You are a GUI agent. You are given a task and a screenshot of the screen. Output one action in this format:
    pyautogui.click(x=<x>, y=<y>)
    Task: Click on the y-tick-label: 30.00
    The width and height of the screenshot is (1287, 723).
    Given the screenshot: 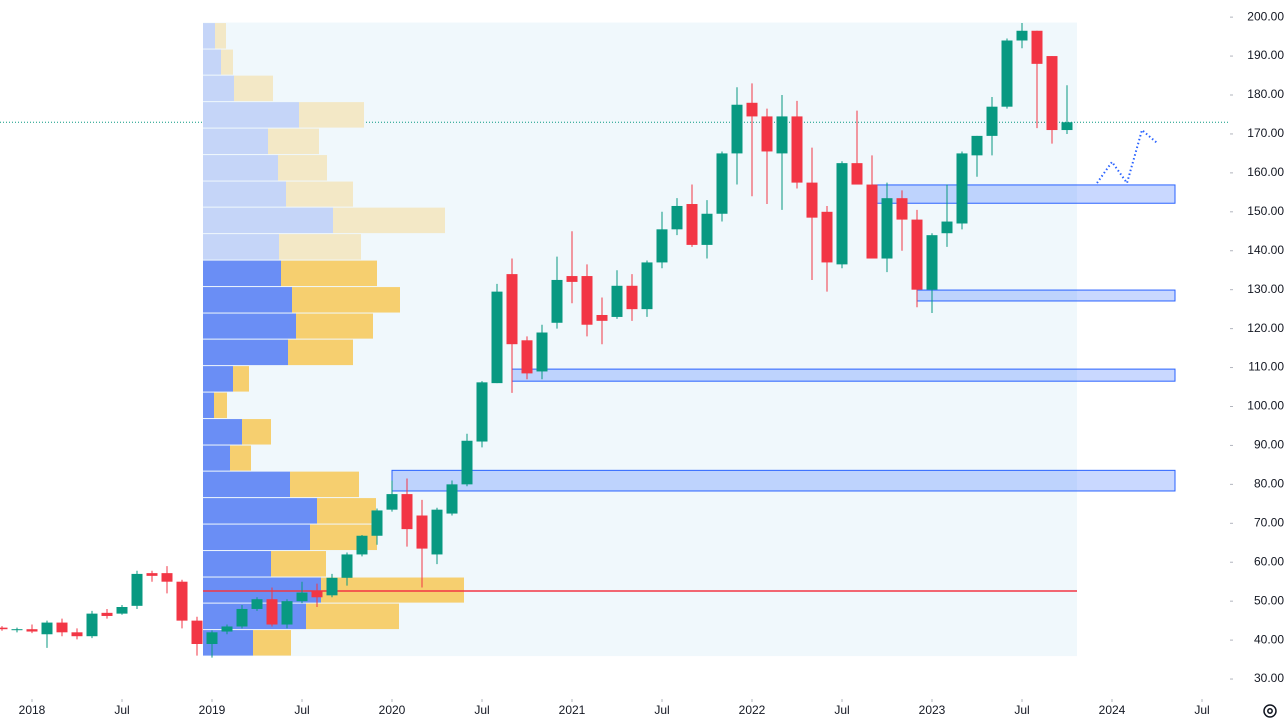 What is the action you would take?
    pyautogui.click(x=1269, y=678)
    